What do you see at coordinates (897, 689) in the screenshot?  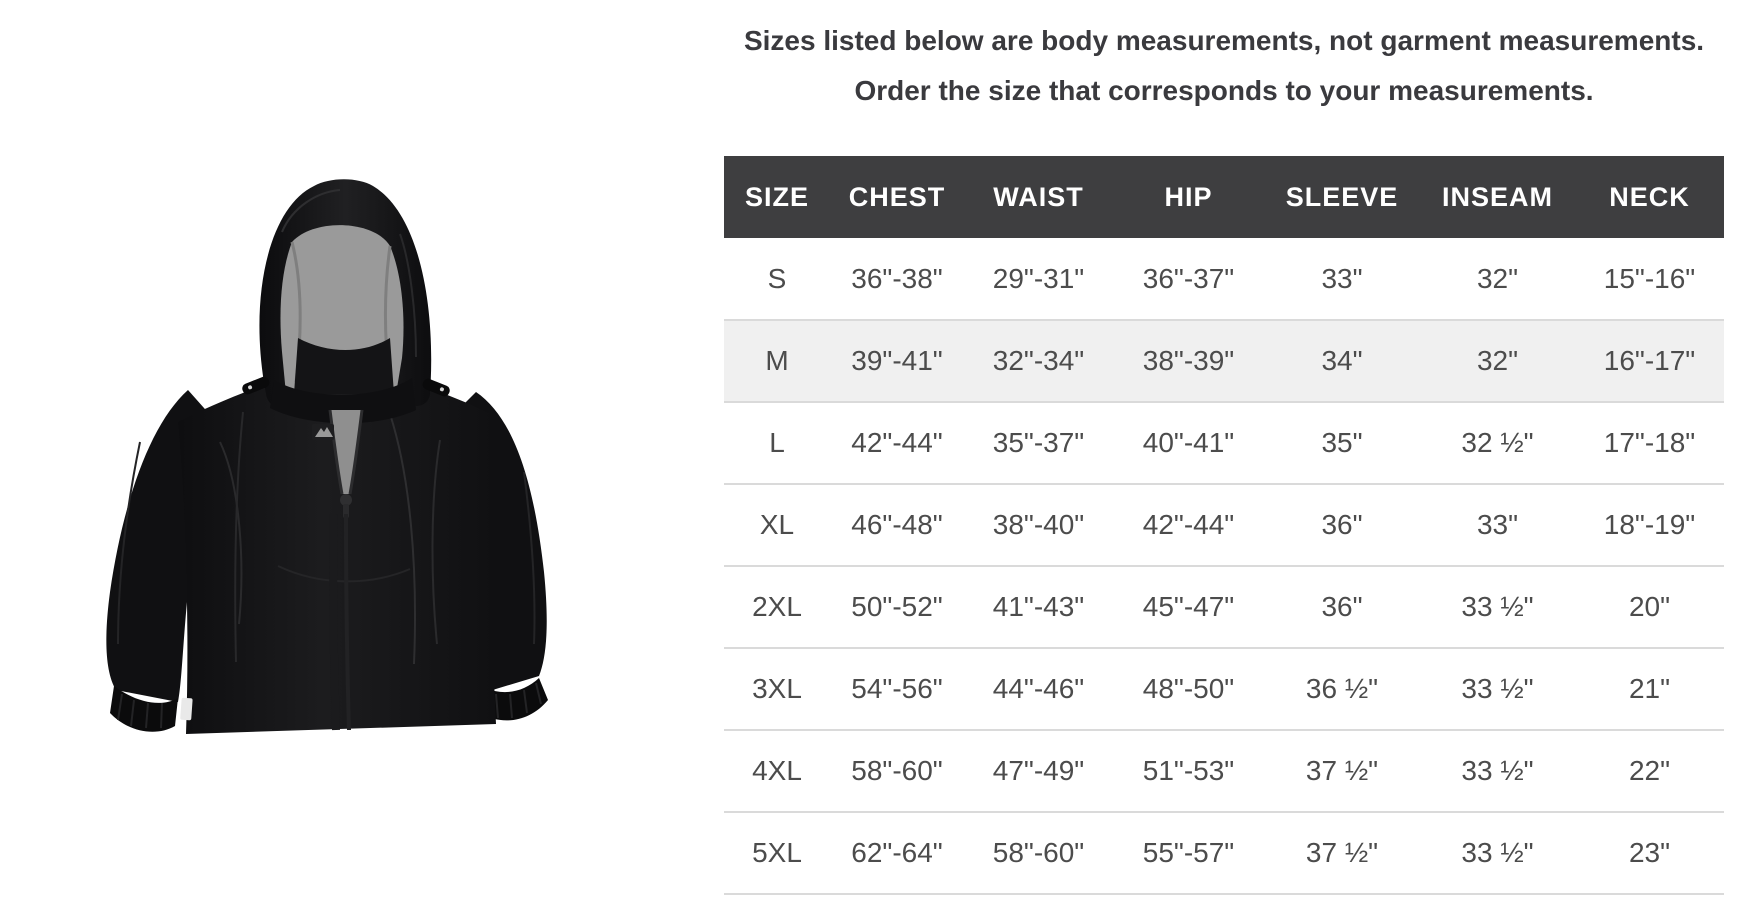 I see `cell-chest-3xl: 54"-56"` at bounding box center [897, 689].